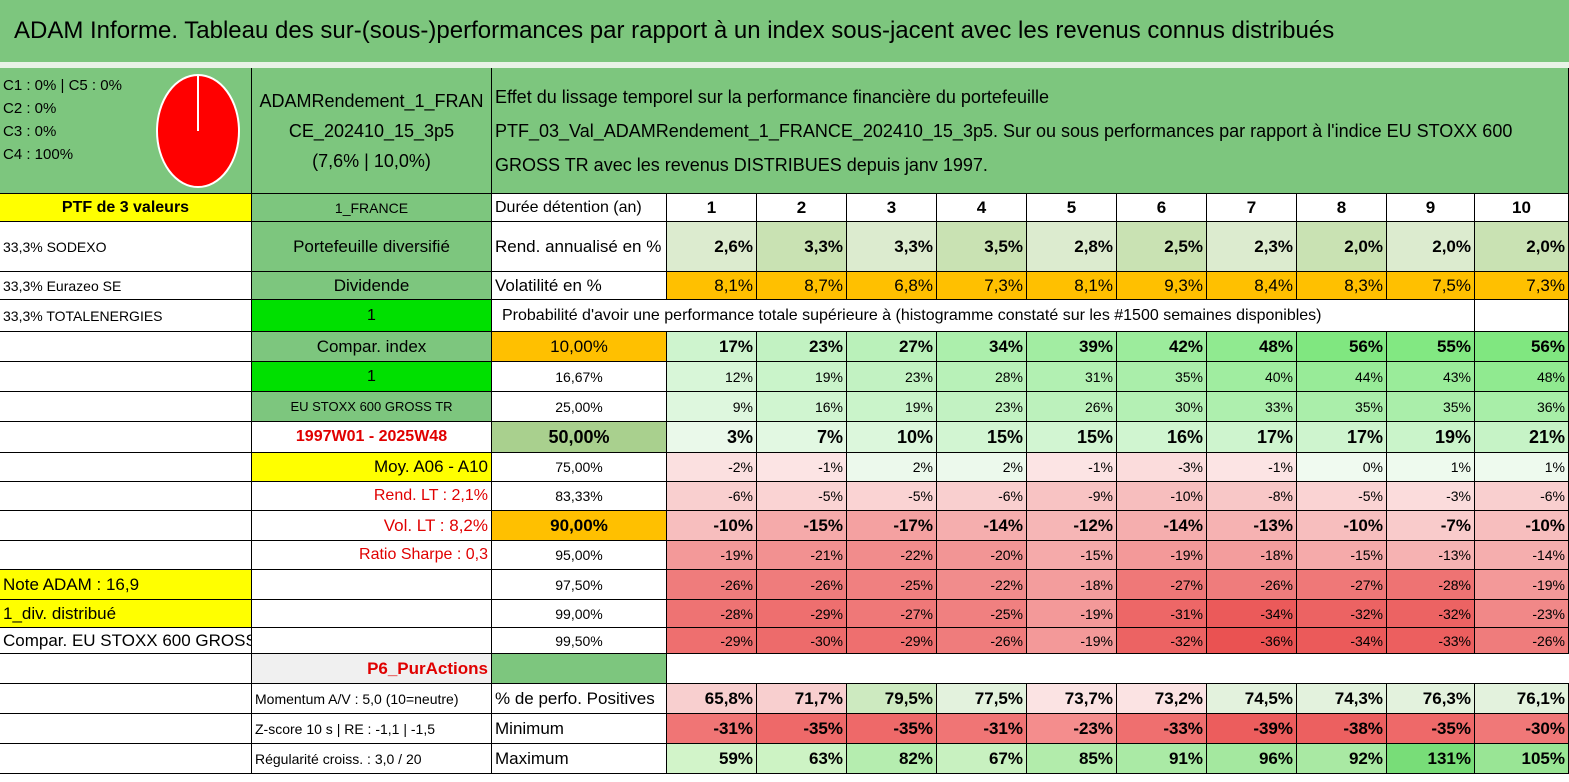 The height and width of the screenshot is (782, 1569). I want to click on rend-value: 2,3%, so click(1252, 247).